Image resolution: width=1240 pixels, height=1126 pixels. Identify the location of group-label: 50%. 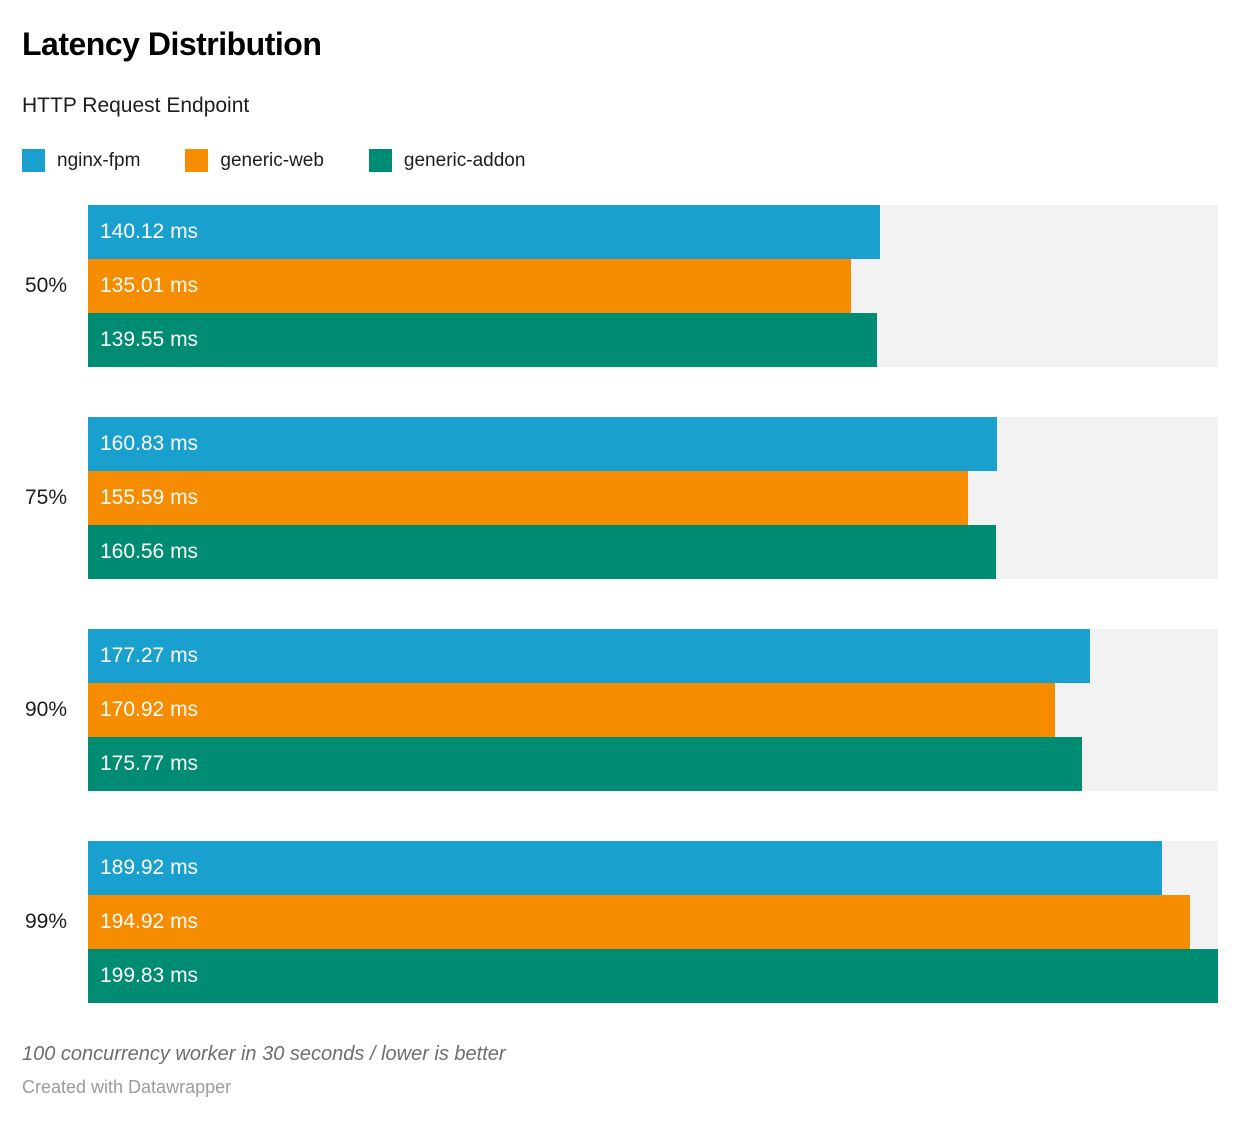
(45, 285).